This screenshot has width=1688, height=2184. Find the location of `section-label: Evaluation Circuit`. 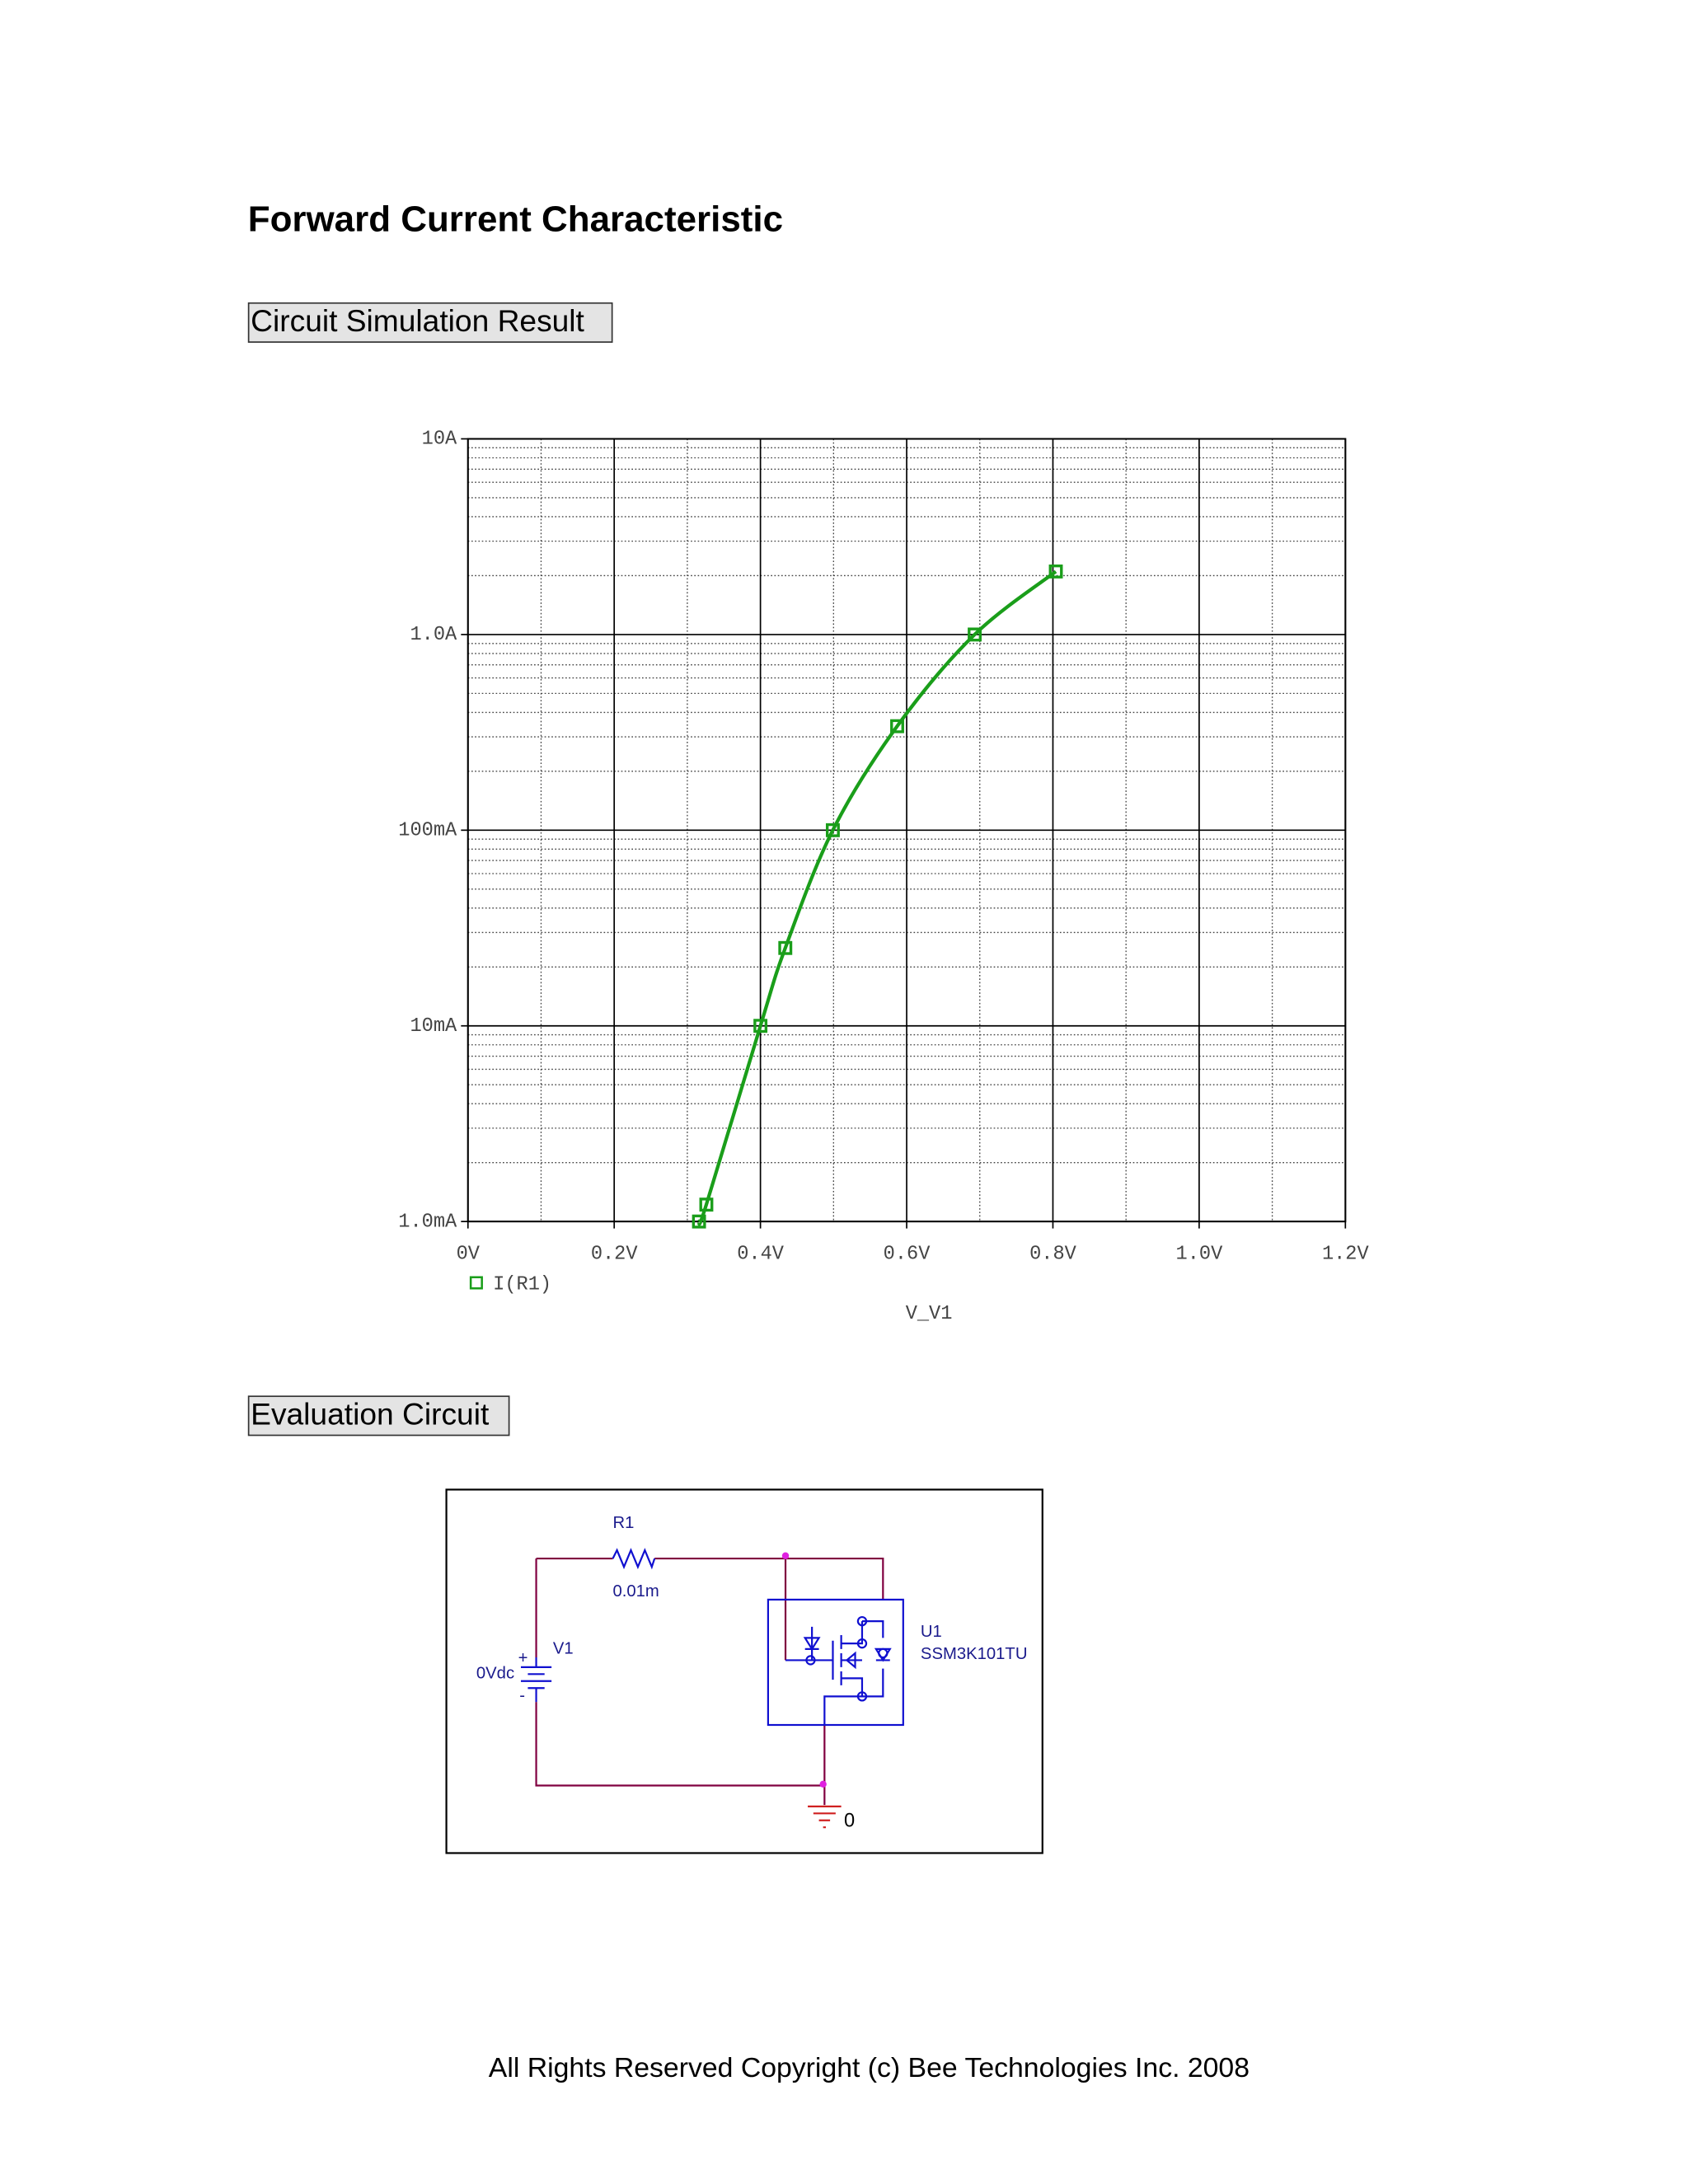

section-label: Evaluation Circuit is located at coordinates (371, 1414).